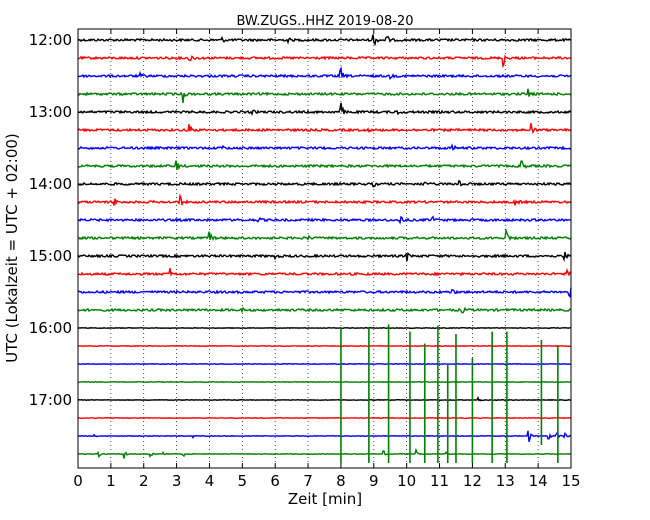 This screenshot has height=520, width=650. Describe the element at coordinates (341, 481) in the screenshot. I see `x-tick-label: 8` at that location.